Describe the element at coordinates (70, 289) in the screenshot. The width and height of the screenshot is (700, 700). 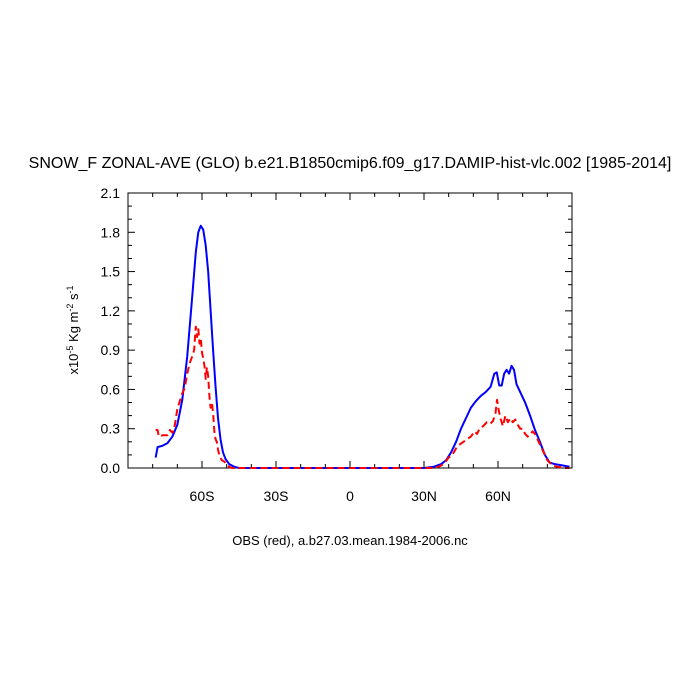
I see `y-axis-label-exp3: -1` at that location.